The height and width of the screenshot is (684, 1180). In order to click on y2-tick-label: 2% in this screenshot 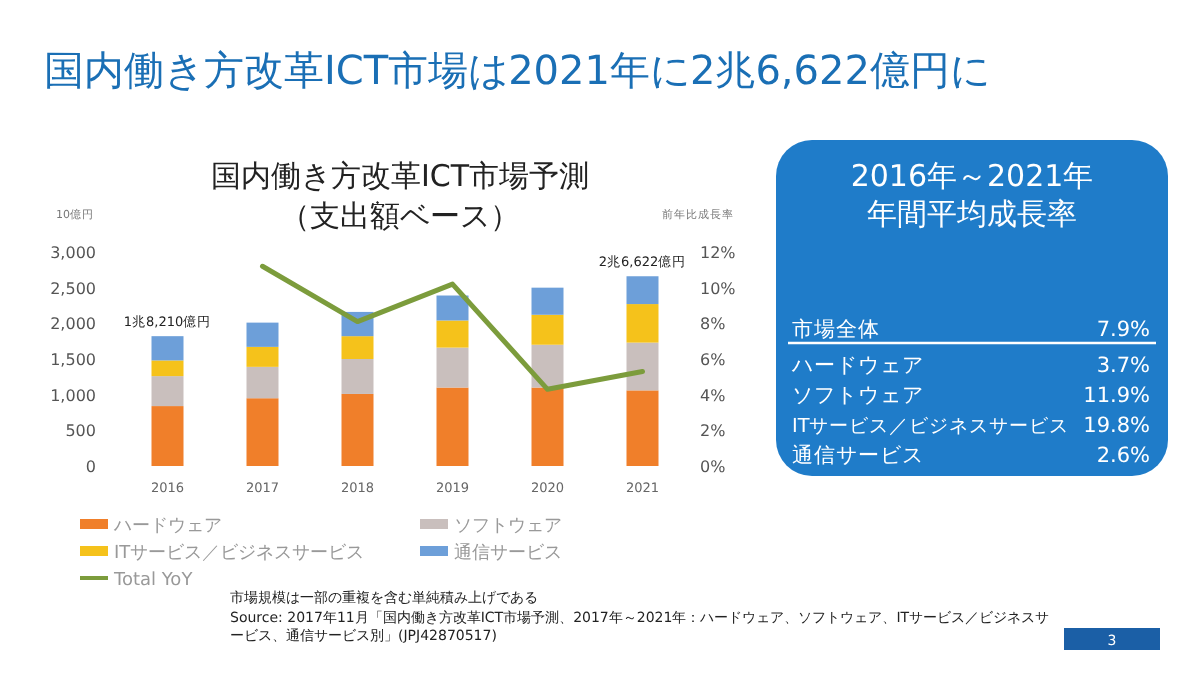, I will do `click(713, 431)`.